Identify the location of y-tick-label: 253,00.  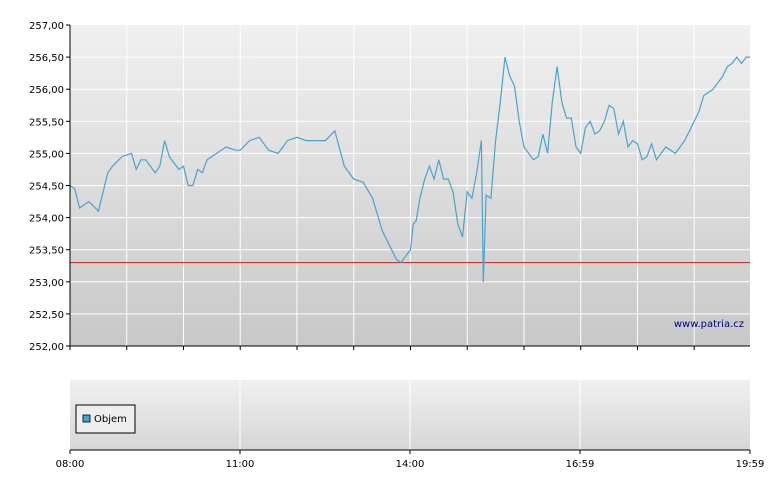
(46, 283).